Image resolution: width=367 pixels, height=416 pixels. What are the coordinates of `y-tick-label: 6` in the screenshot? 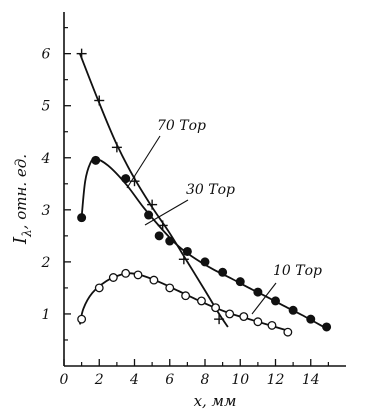 It's located at (46, 55).